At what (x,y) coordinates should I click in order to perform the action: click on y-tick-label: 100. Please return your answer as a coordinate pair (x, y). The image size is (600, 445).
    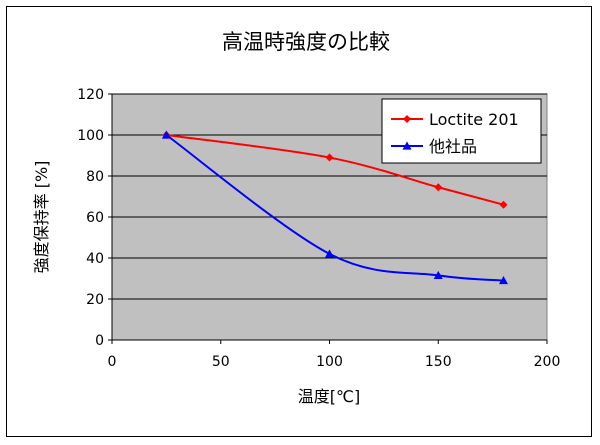
    Looking at the image, I should click on (90, 136).